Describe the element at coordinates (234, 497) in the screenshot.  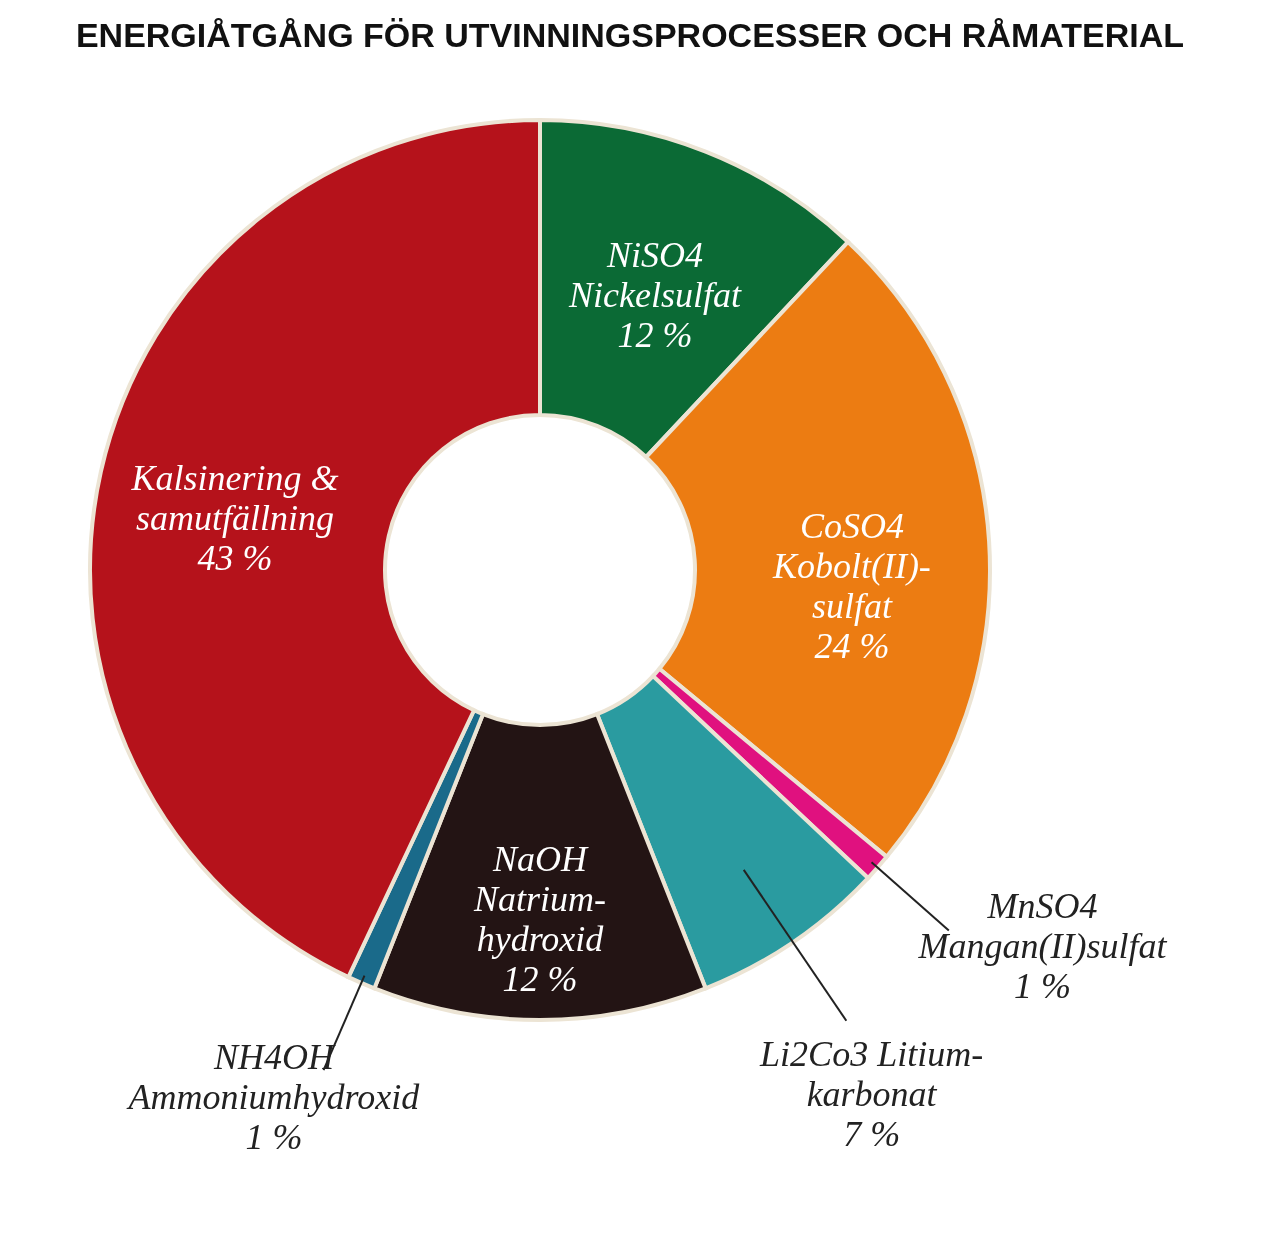
I see `slice-label: Kalsinering & samutfällning` at that location.